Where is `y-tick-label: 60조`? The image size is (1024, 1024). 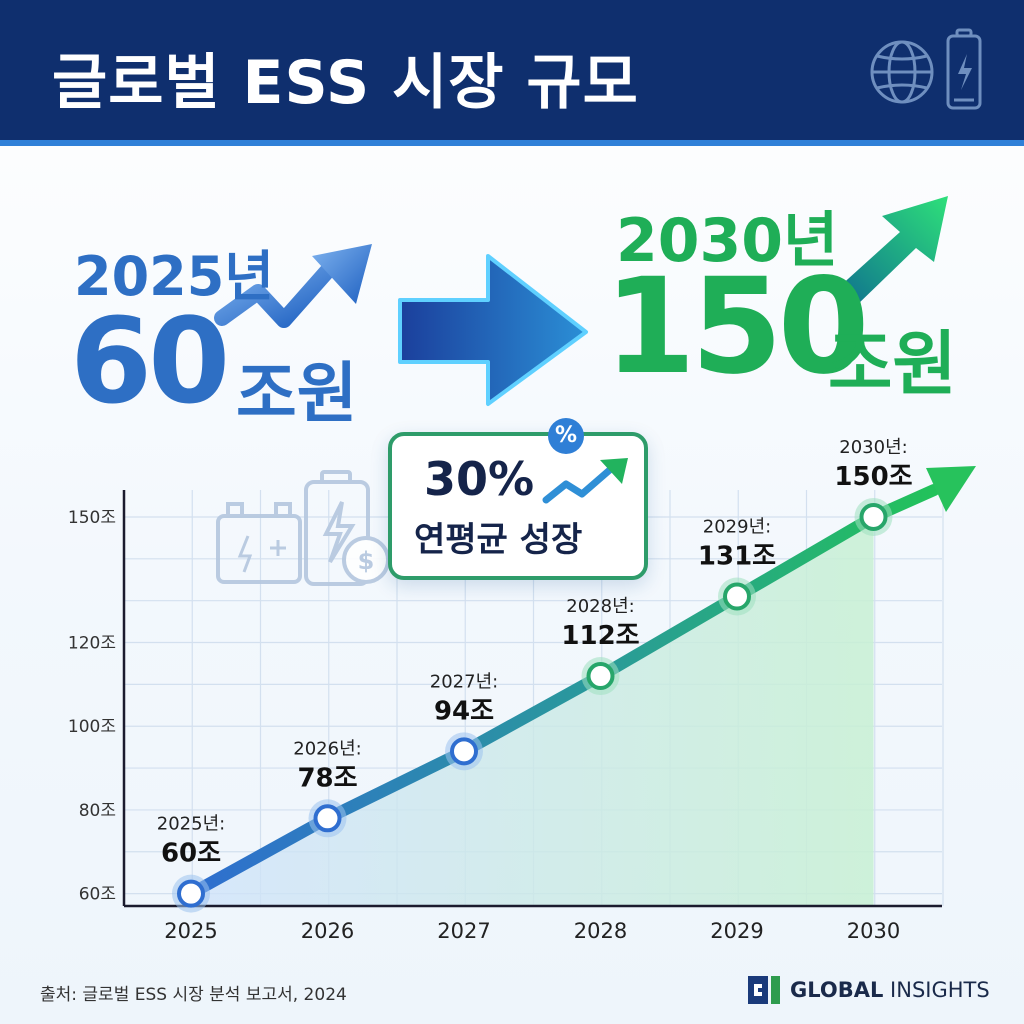
y-tick-label: 60조 is located at coordinates (97, 895).